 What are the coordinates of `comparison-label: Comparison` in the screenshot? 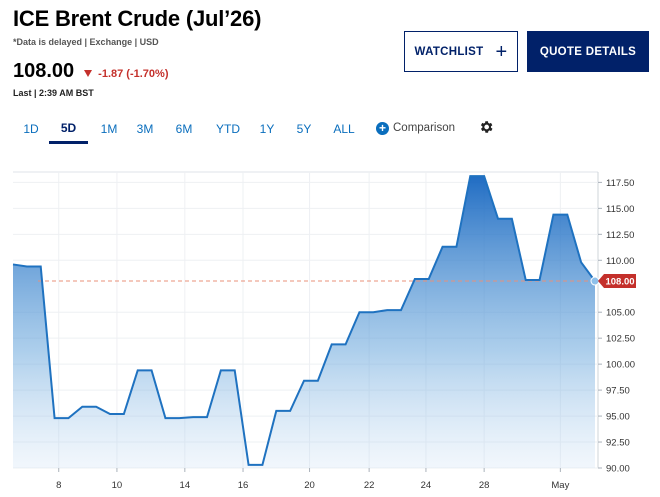 It's located at (424, 128).